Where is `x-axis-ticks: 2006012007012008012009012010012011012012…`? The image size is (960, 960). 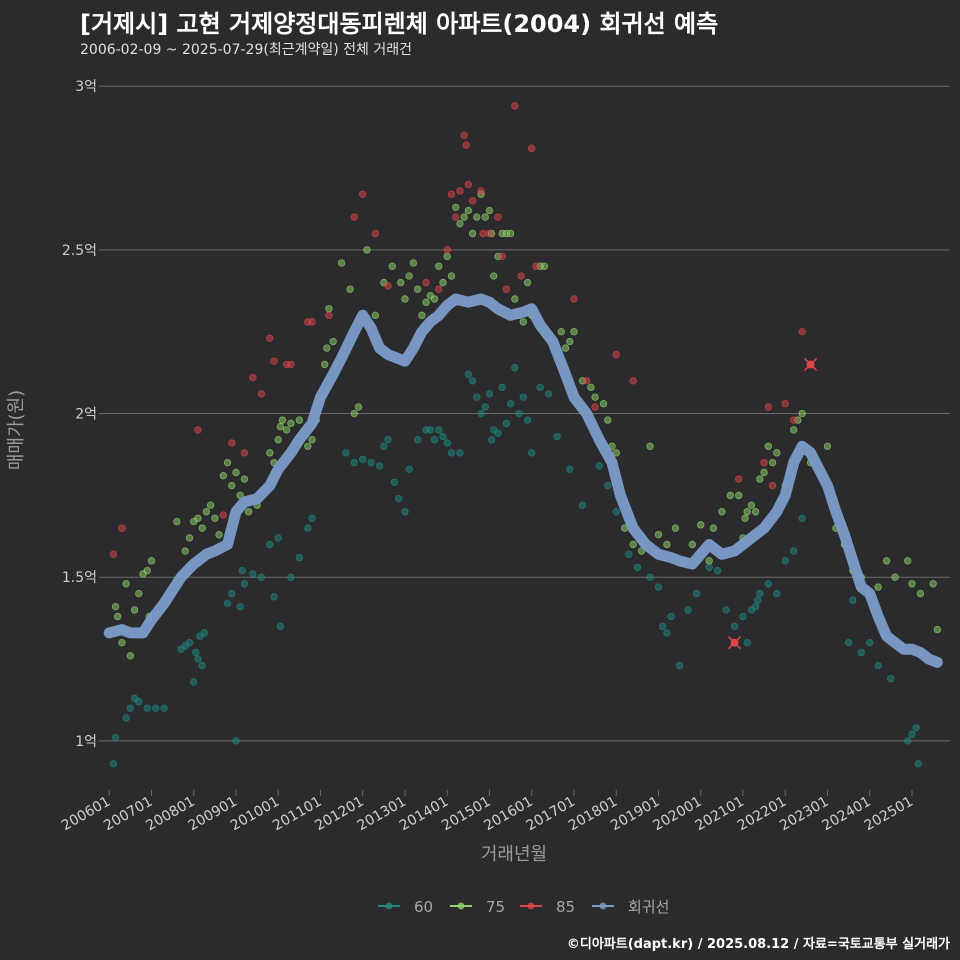 x-axis-ticks: 2006012007012008012009012010012011012012… is located at coordinates (487, 812).